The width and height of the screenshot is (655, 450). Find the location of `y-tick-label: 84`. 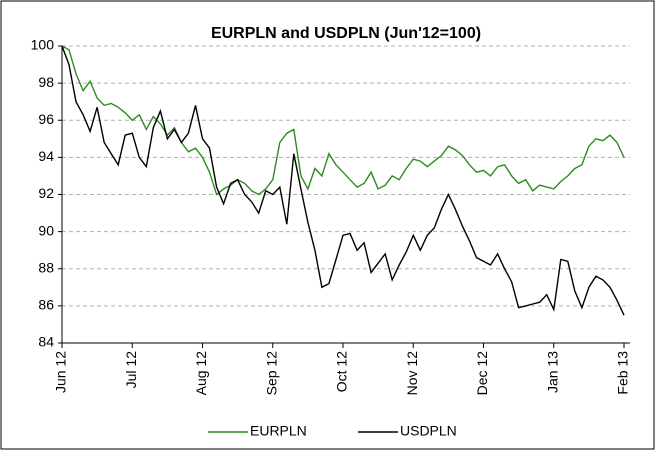

y-tick-label: 84 is located at coordinates (46, 342).